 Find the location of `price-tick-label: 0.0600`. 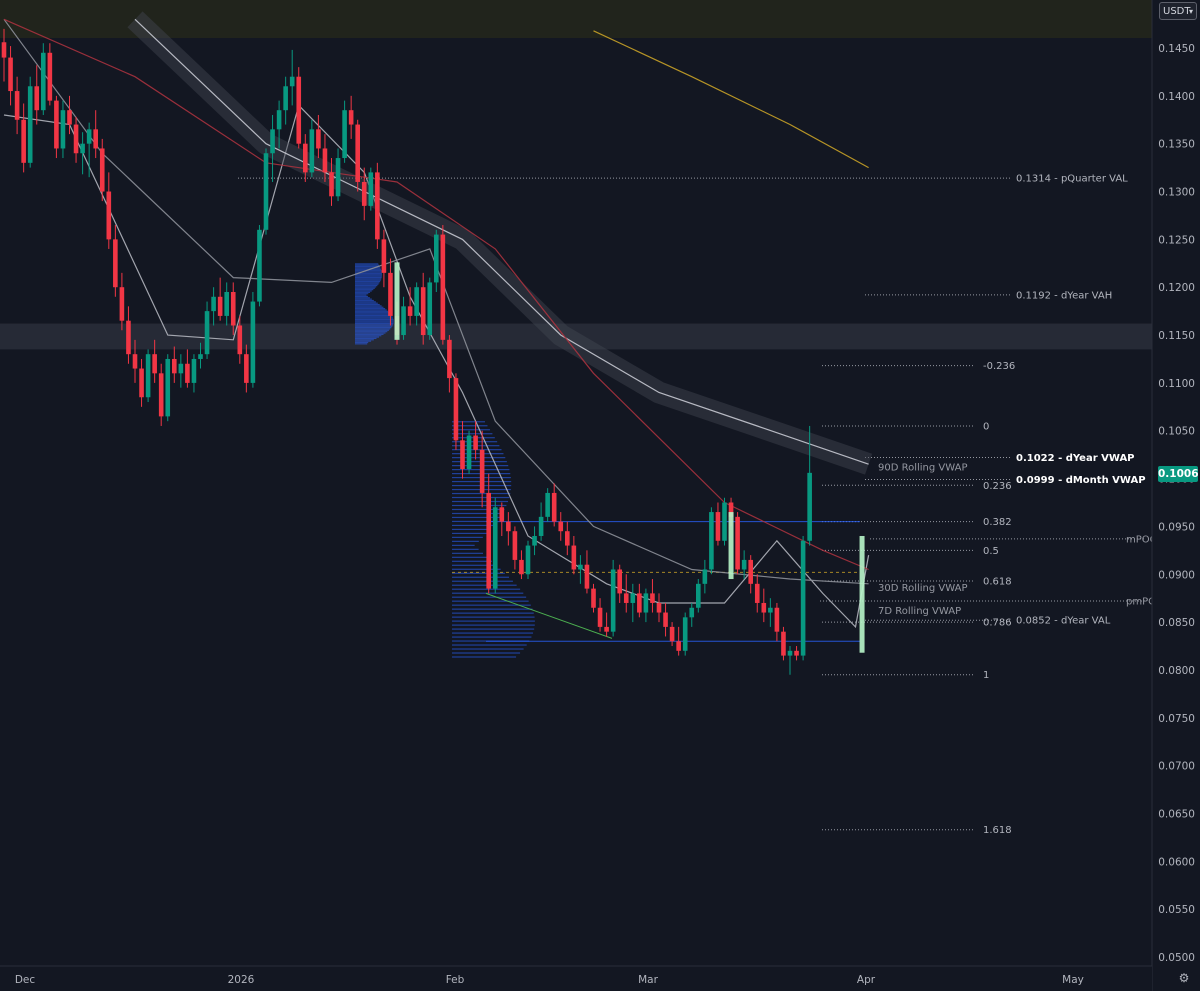

price-tick-label: 0.0600 is located at coordinates (1176, 862).